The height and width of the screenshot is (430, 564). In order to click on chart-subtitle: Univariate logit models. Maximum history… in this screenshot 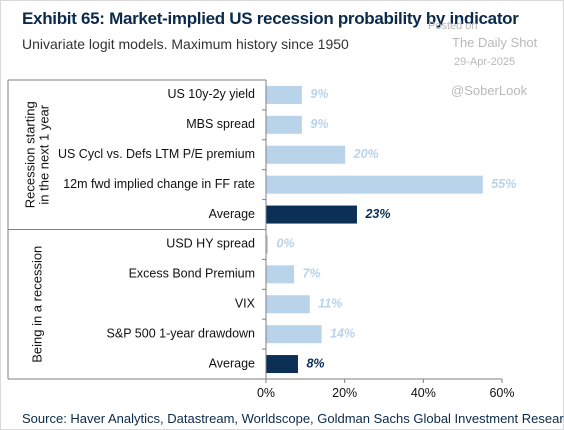, I will do `click(185, 44)`.